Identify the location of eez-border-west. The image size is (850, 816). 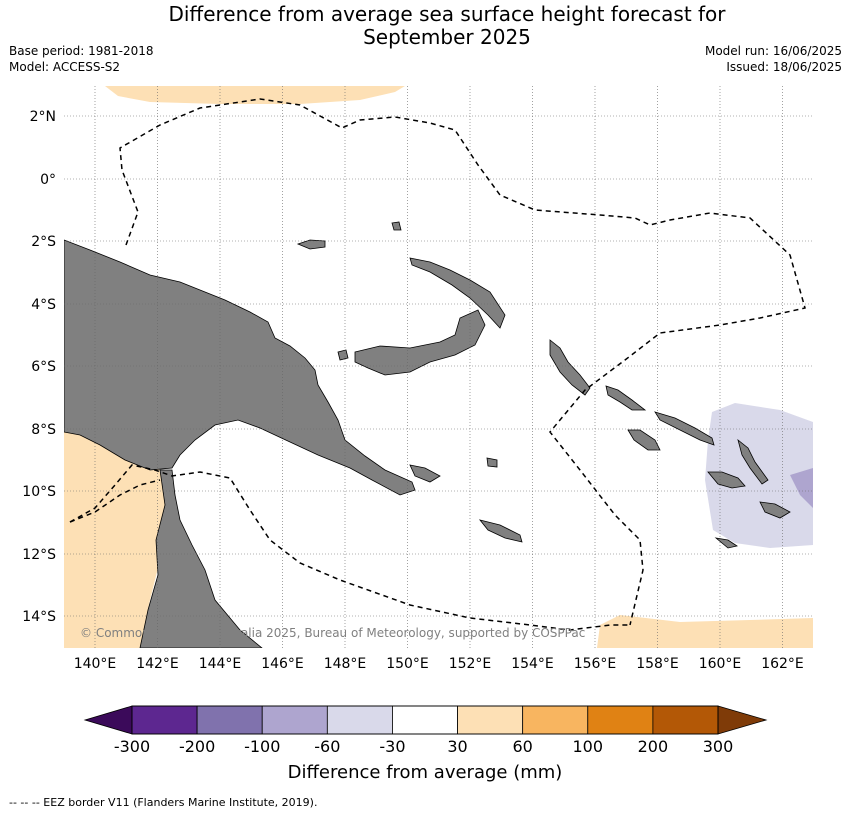
(115, 501).